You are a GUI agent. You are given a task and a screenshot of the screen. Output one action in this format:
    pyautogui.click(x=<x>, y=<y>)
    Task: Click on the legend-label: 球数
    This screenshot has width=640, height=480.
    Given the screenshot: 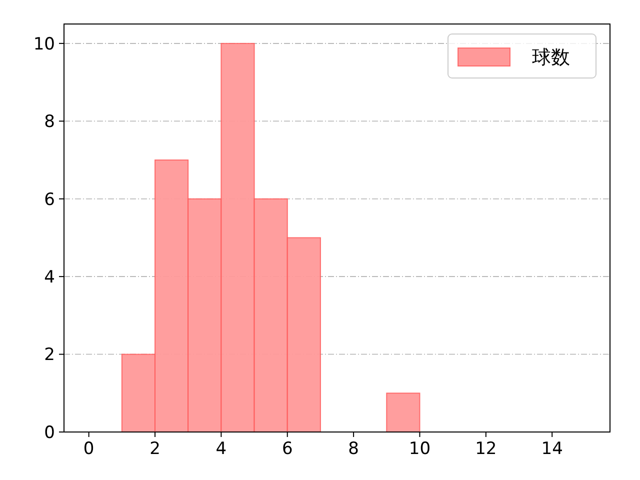 What is the action you would take?
    pyautogui.click(x=551, y=57)
    